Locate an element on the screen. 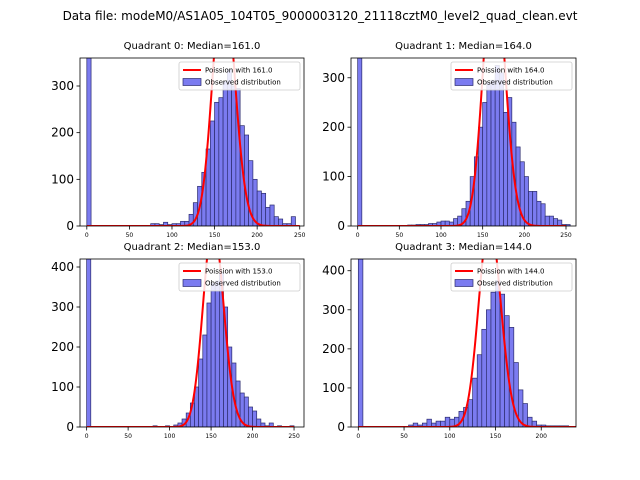 The height and width of the screenshot is (480, 640). legend-label-poisson: Poission with 161.0 is located at coordinates (239, 71).